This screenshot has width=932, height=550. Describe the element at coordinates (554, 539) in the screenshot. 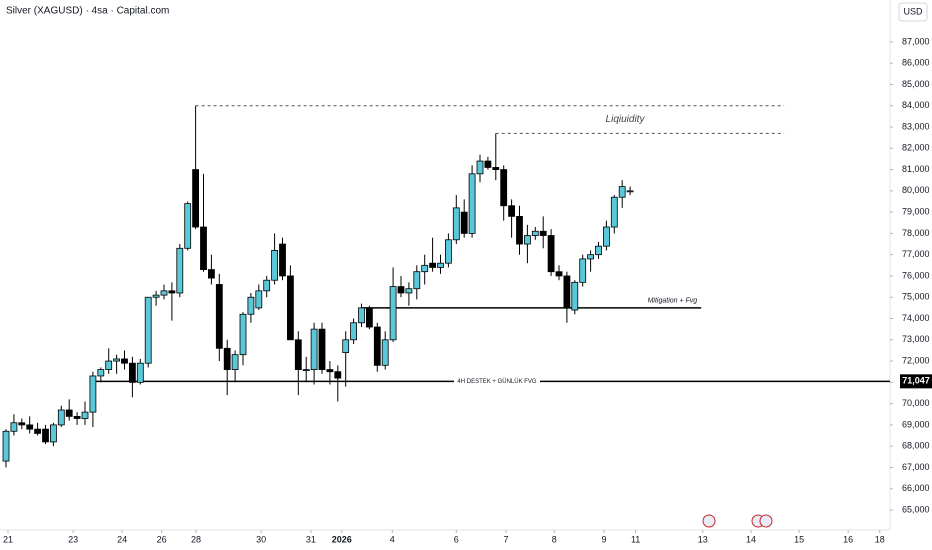

I see `x-tick-label: 8` at that location.